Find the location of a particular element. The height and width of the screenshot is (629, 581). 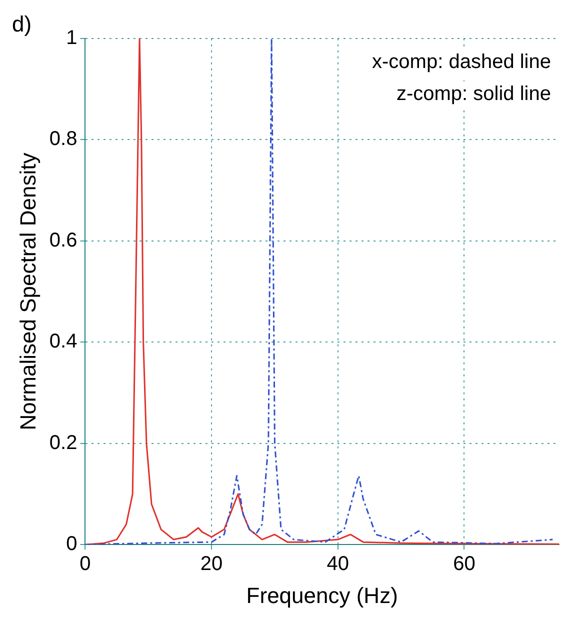

y-tick-label: 0 is located at coordinates (72, 544).